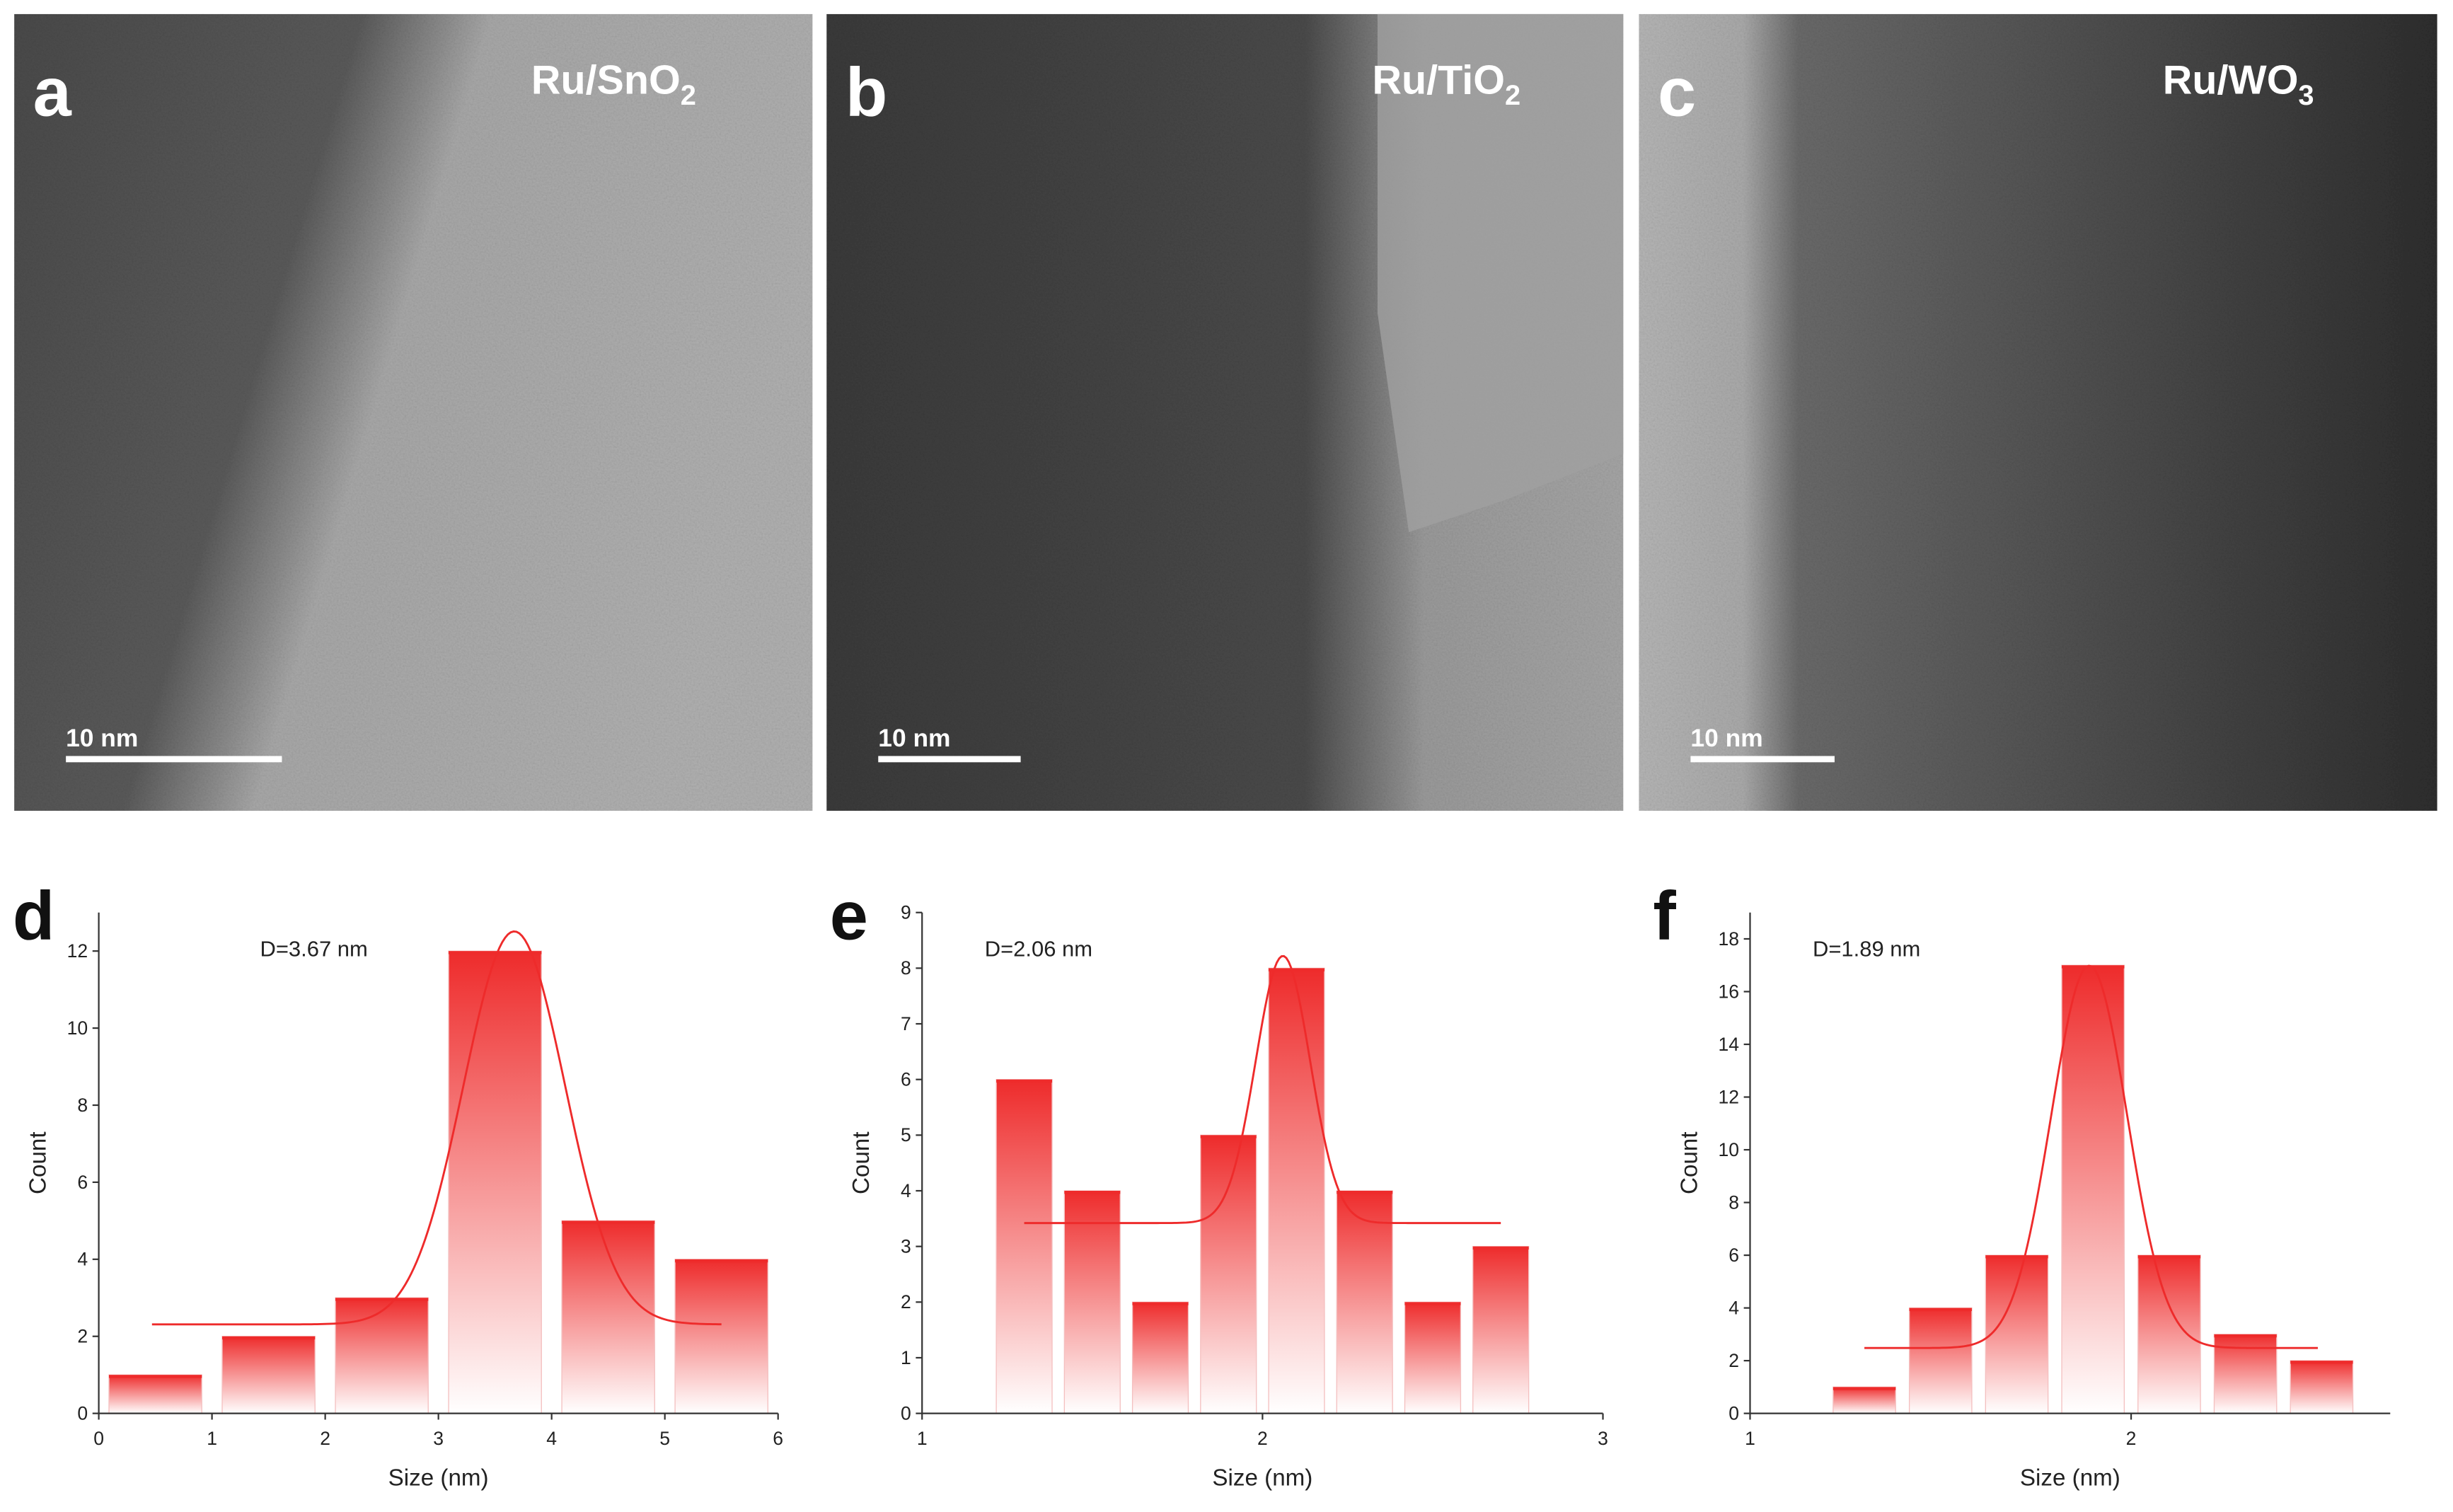  What do you see at coordinates (1677, 93) in the screenshot?
I see `panel-letter: c` at bounding box center [1677, 93].